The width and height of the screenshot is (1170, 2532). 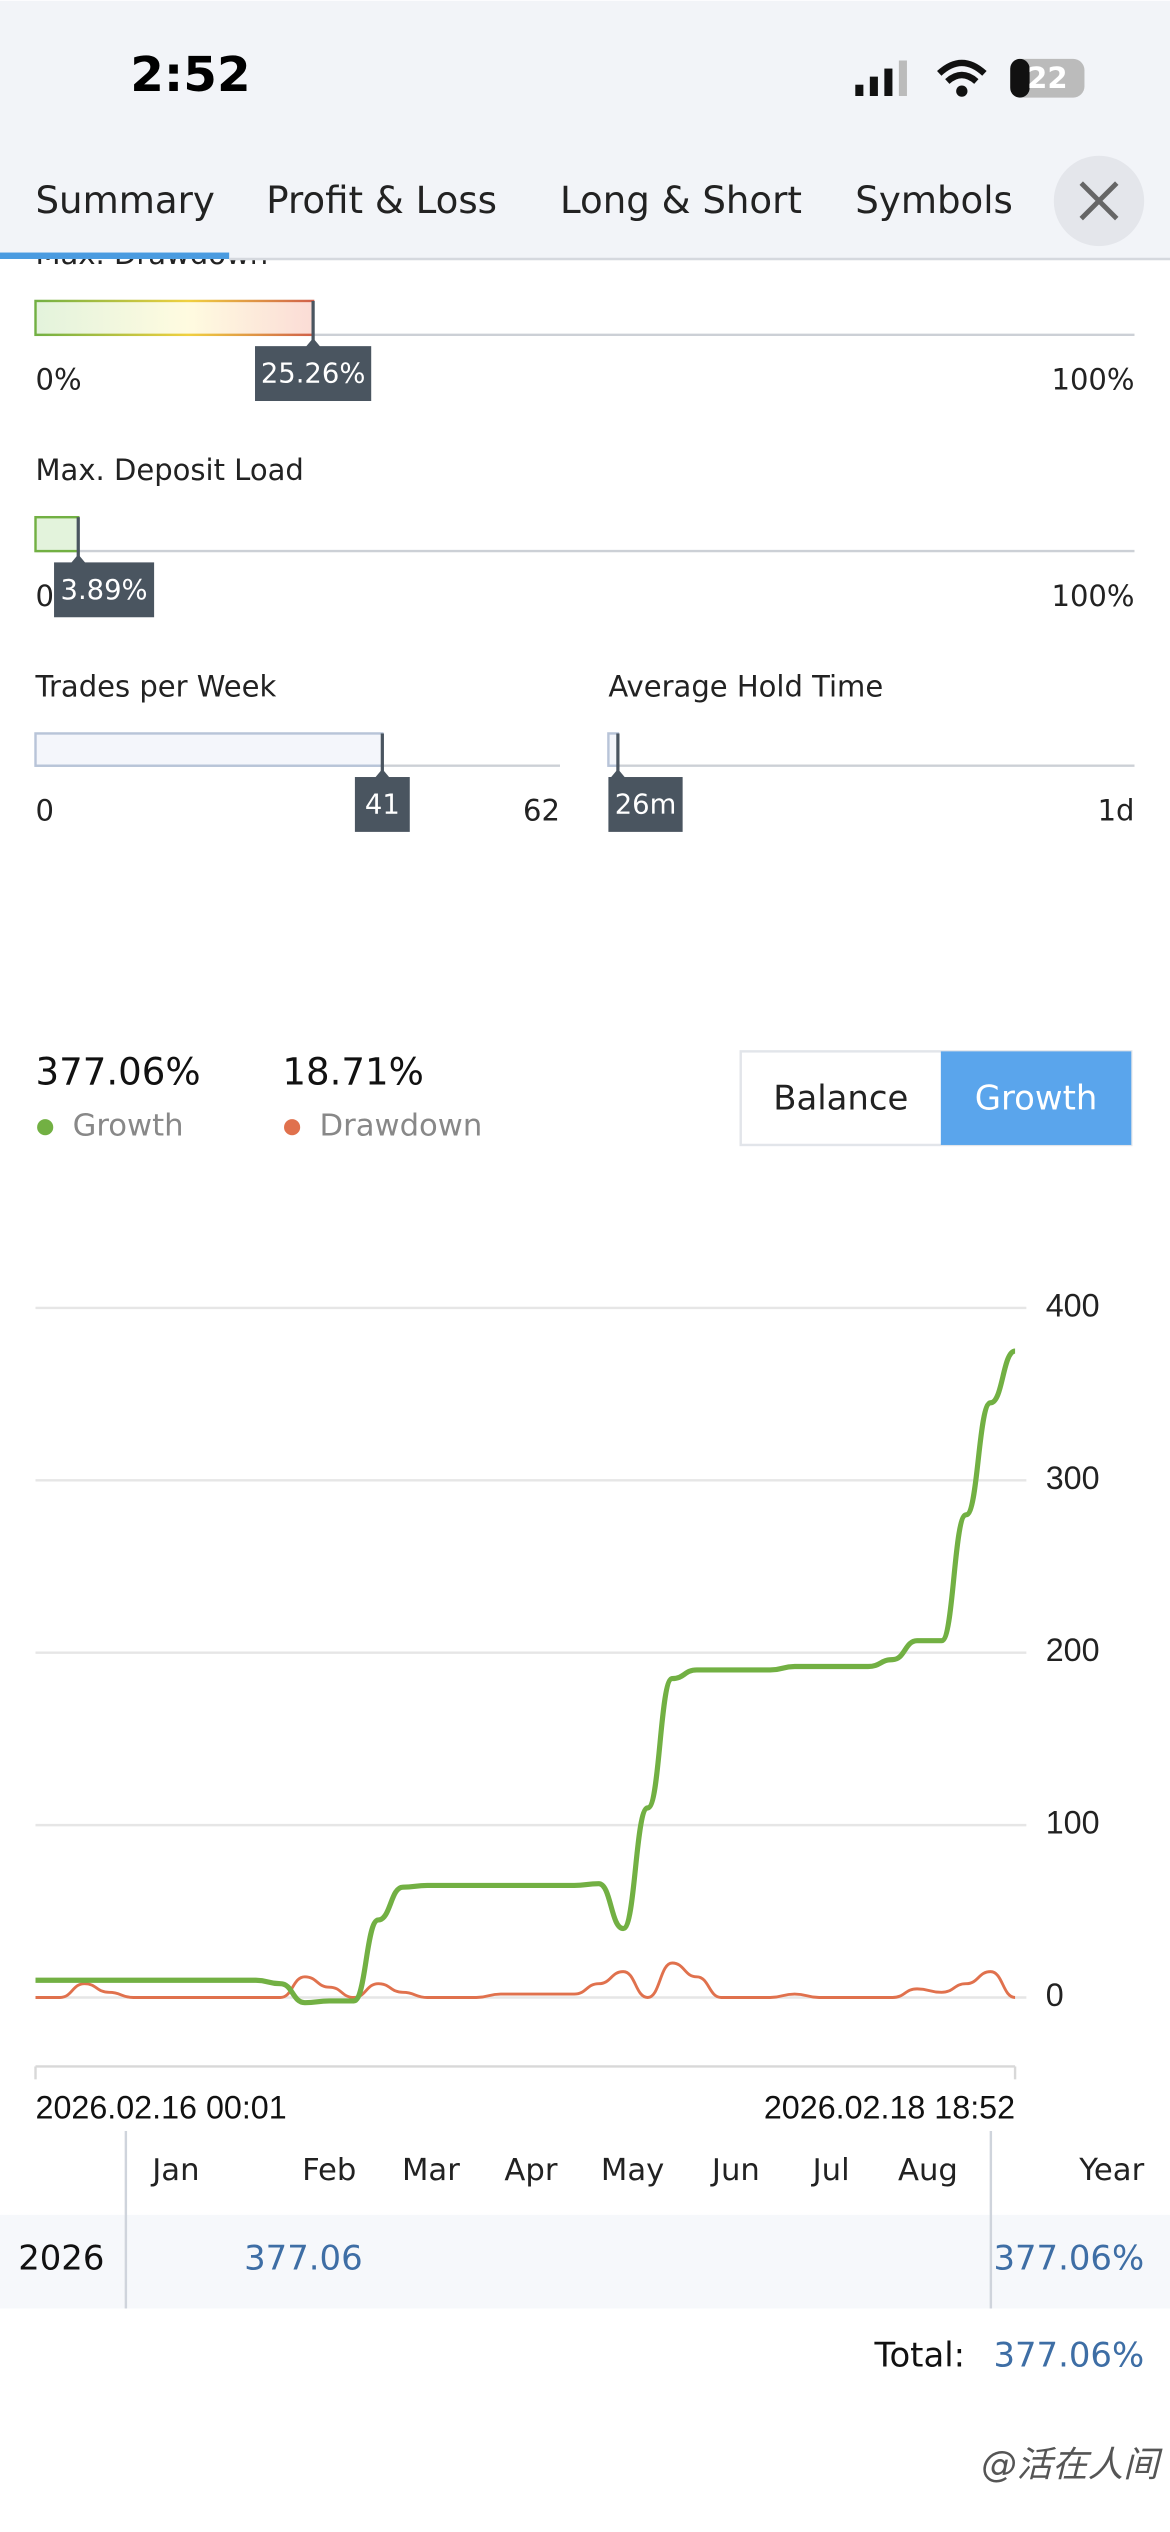 What do you see at coordinates (525, 1980) in the screenshot?
I see `series-line` at bounding box center [525, 1980].